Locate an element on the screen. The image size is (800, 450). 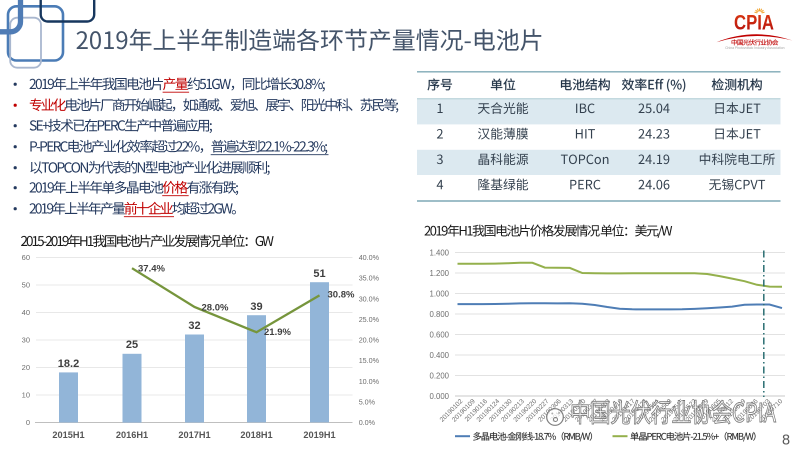
svg-text: 37.4% is located at coordinates (151, 269).